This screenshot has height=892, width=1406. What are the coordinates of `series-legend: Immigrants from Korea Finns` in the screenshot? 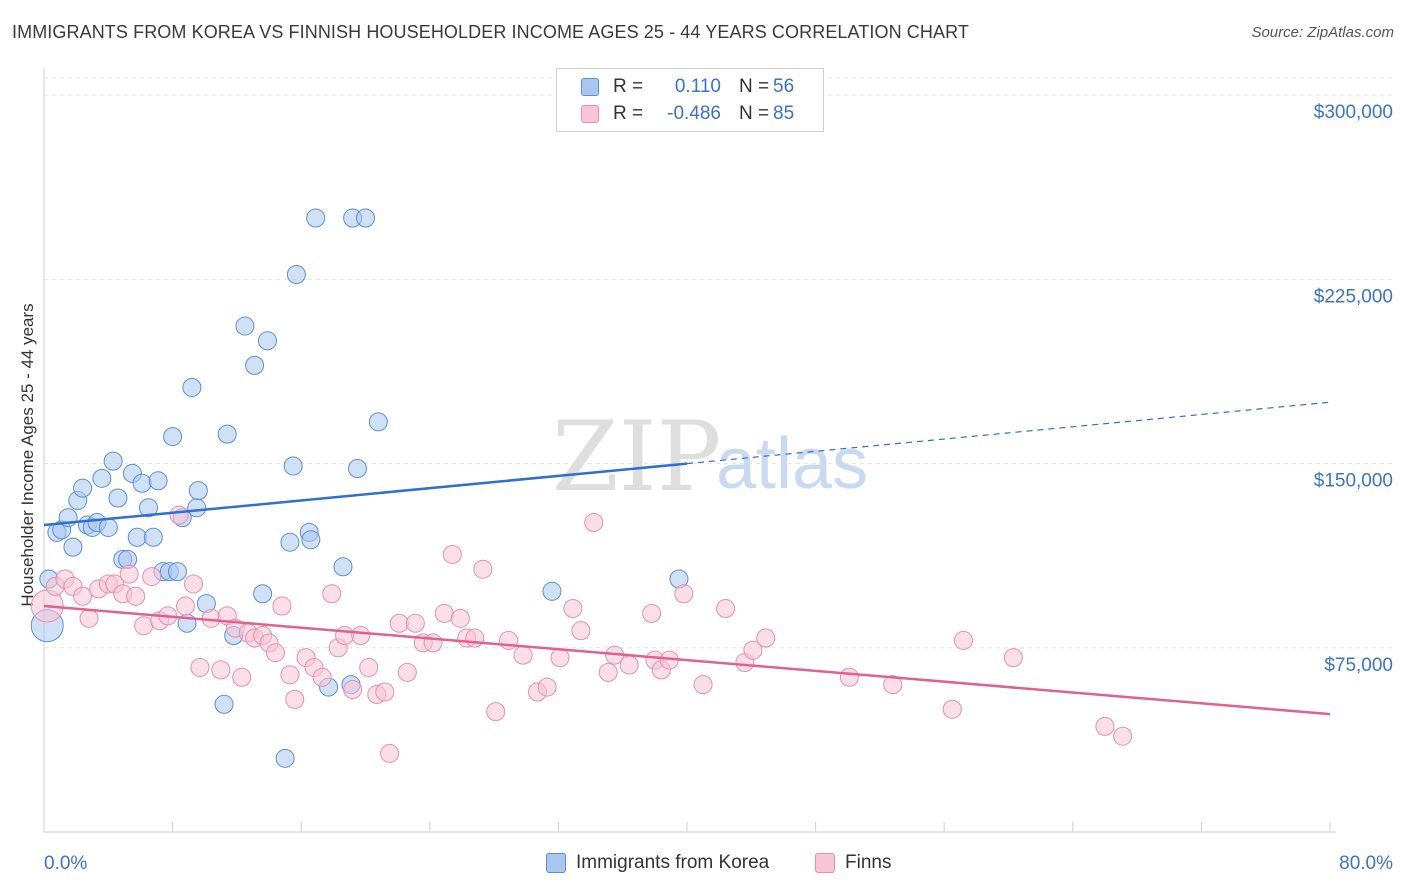 It's located at (703, 865).